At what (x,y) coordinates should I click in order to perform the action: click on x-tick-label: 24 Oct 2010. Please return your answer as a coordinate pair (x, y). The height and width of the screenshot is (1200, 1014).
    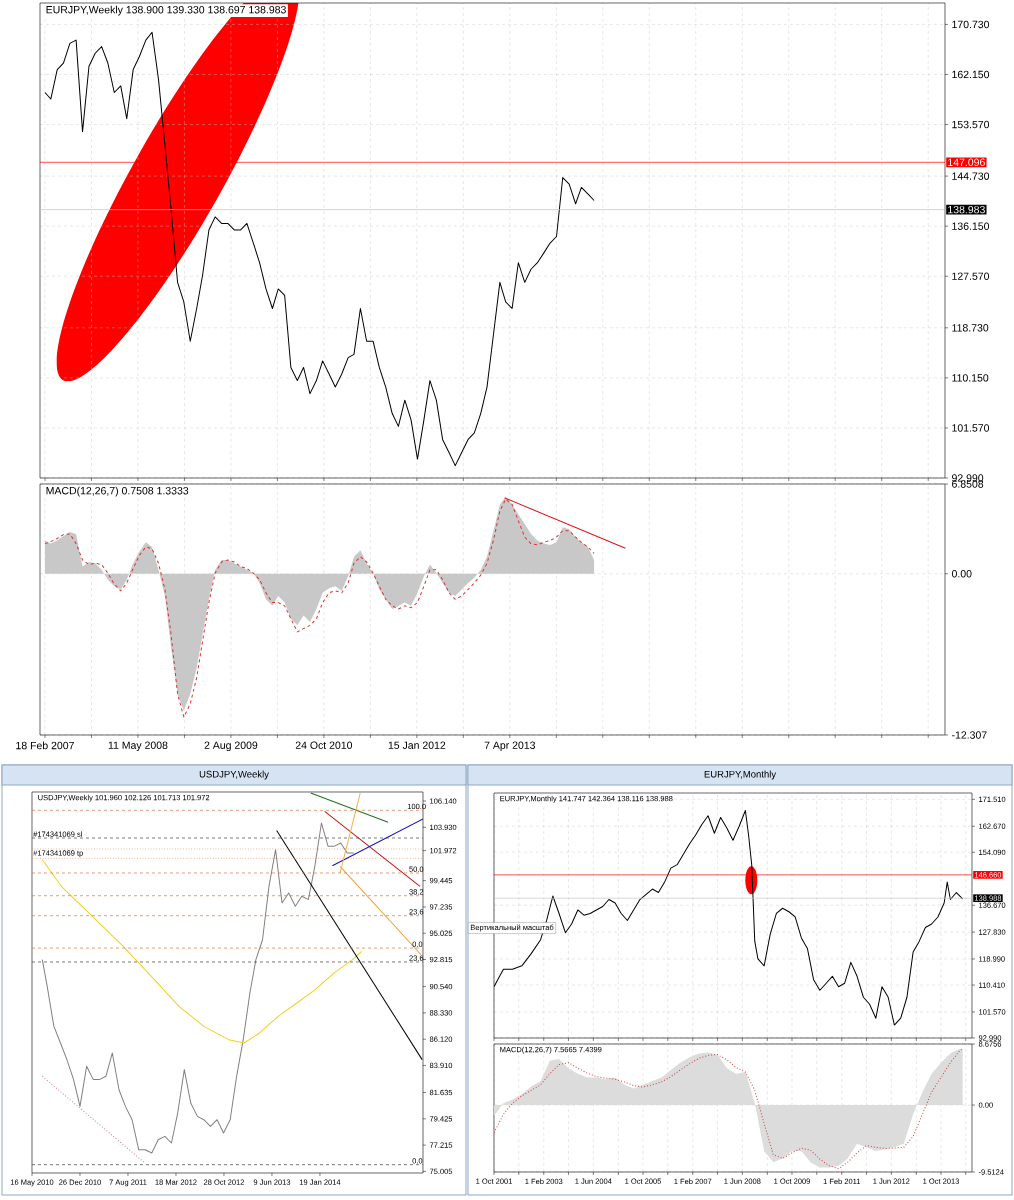
    Looking at the image, I should click on (324, 745).